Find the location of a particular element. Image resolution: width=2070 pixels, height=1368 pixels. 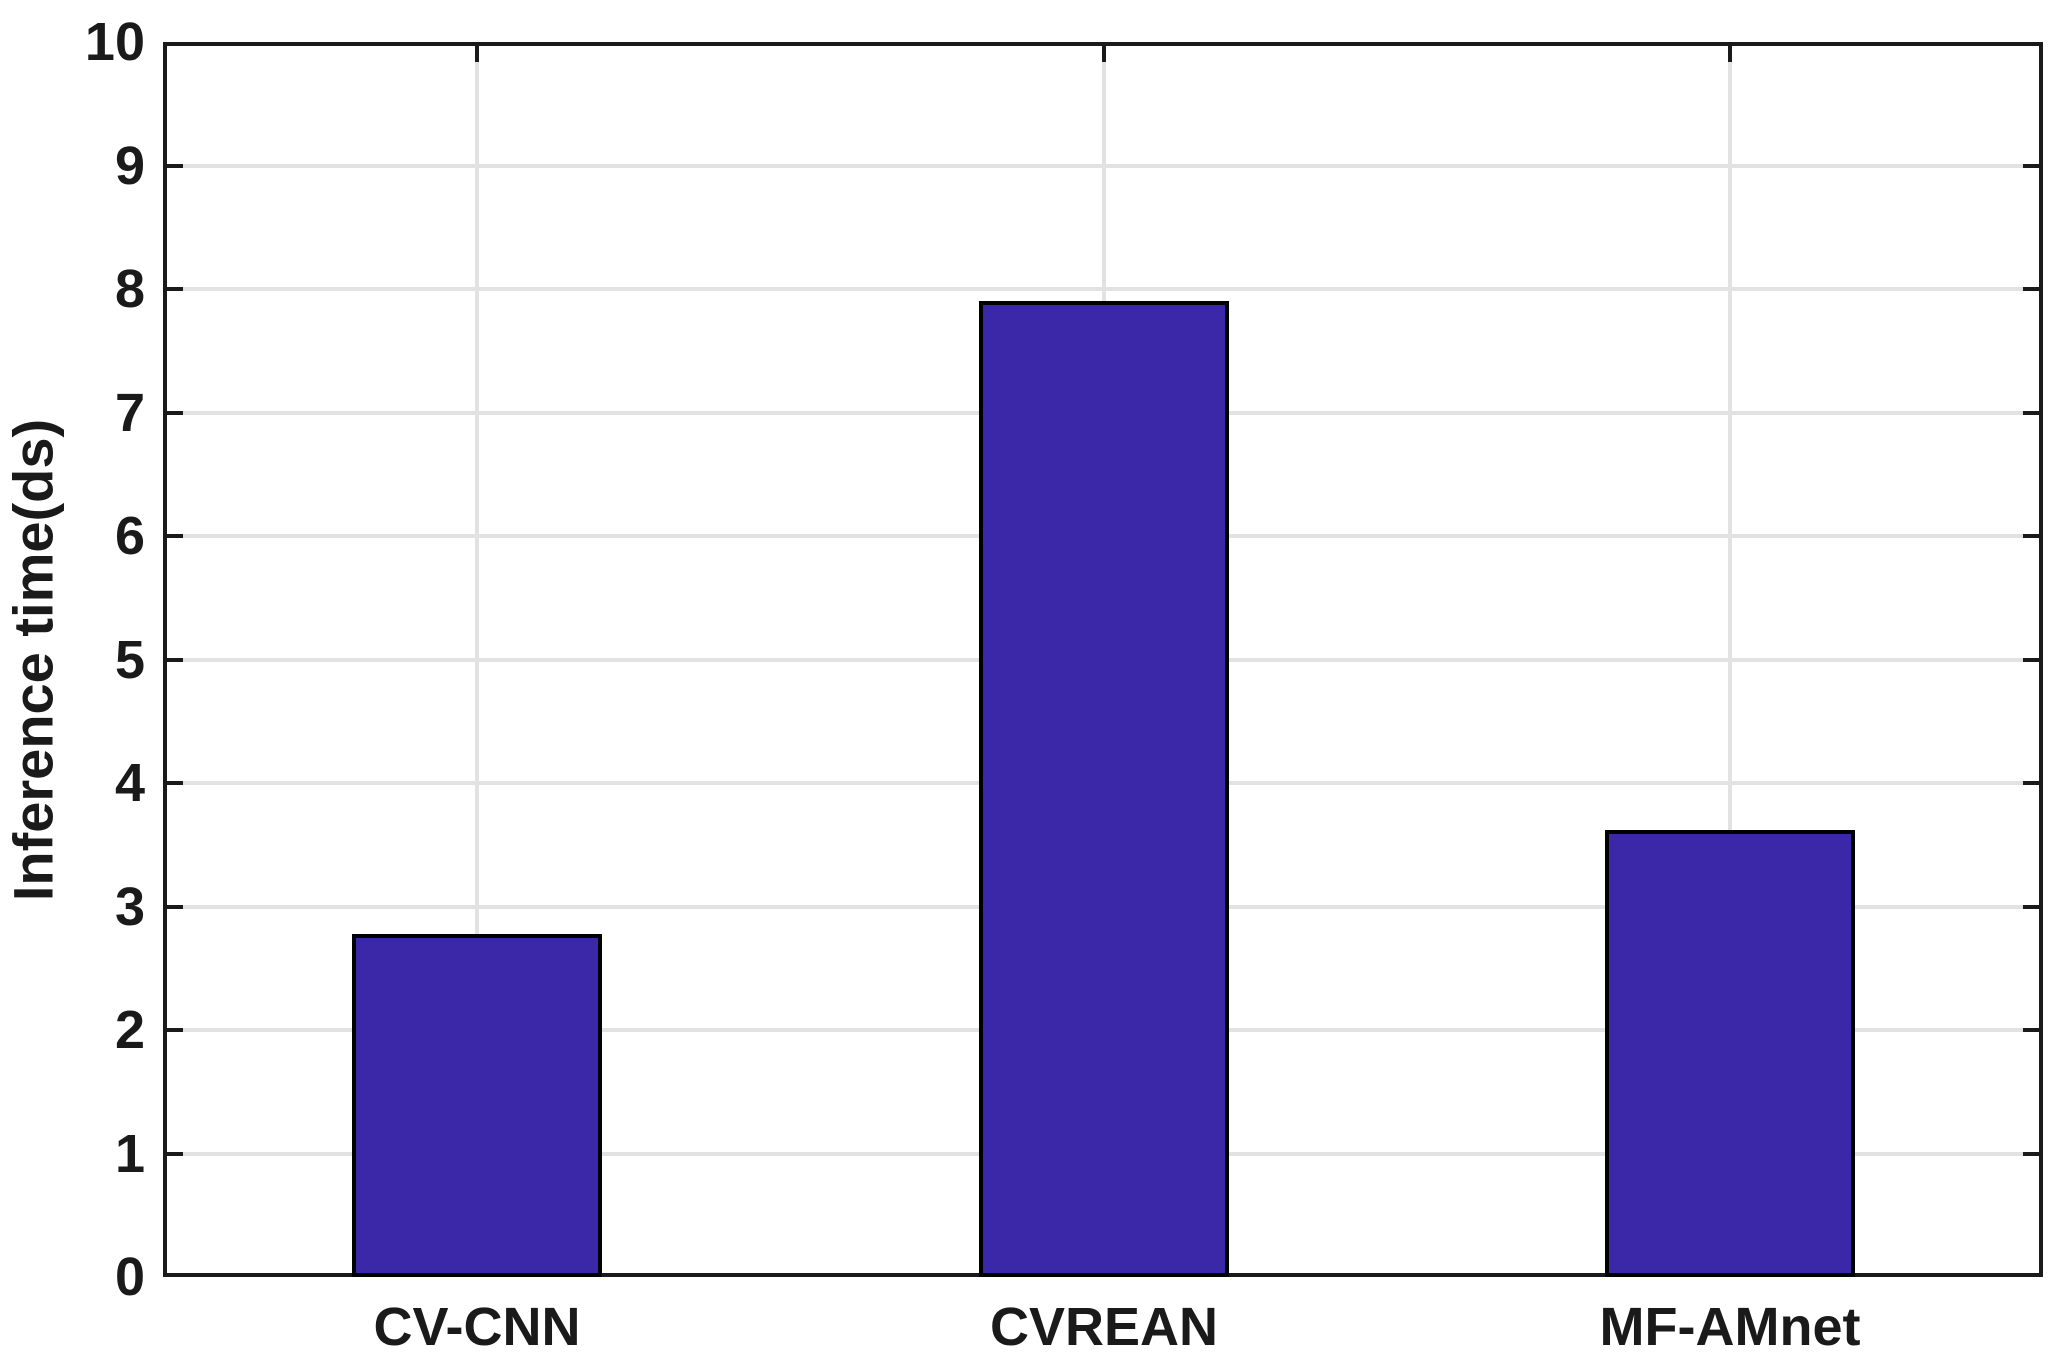

y-tick-label: 4 is located at coordinates (129, 783).